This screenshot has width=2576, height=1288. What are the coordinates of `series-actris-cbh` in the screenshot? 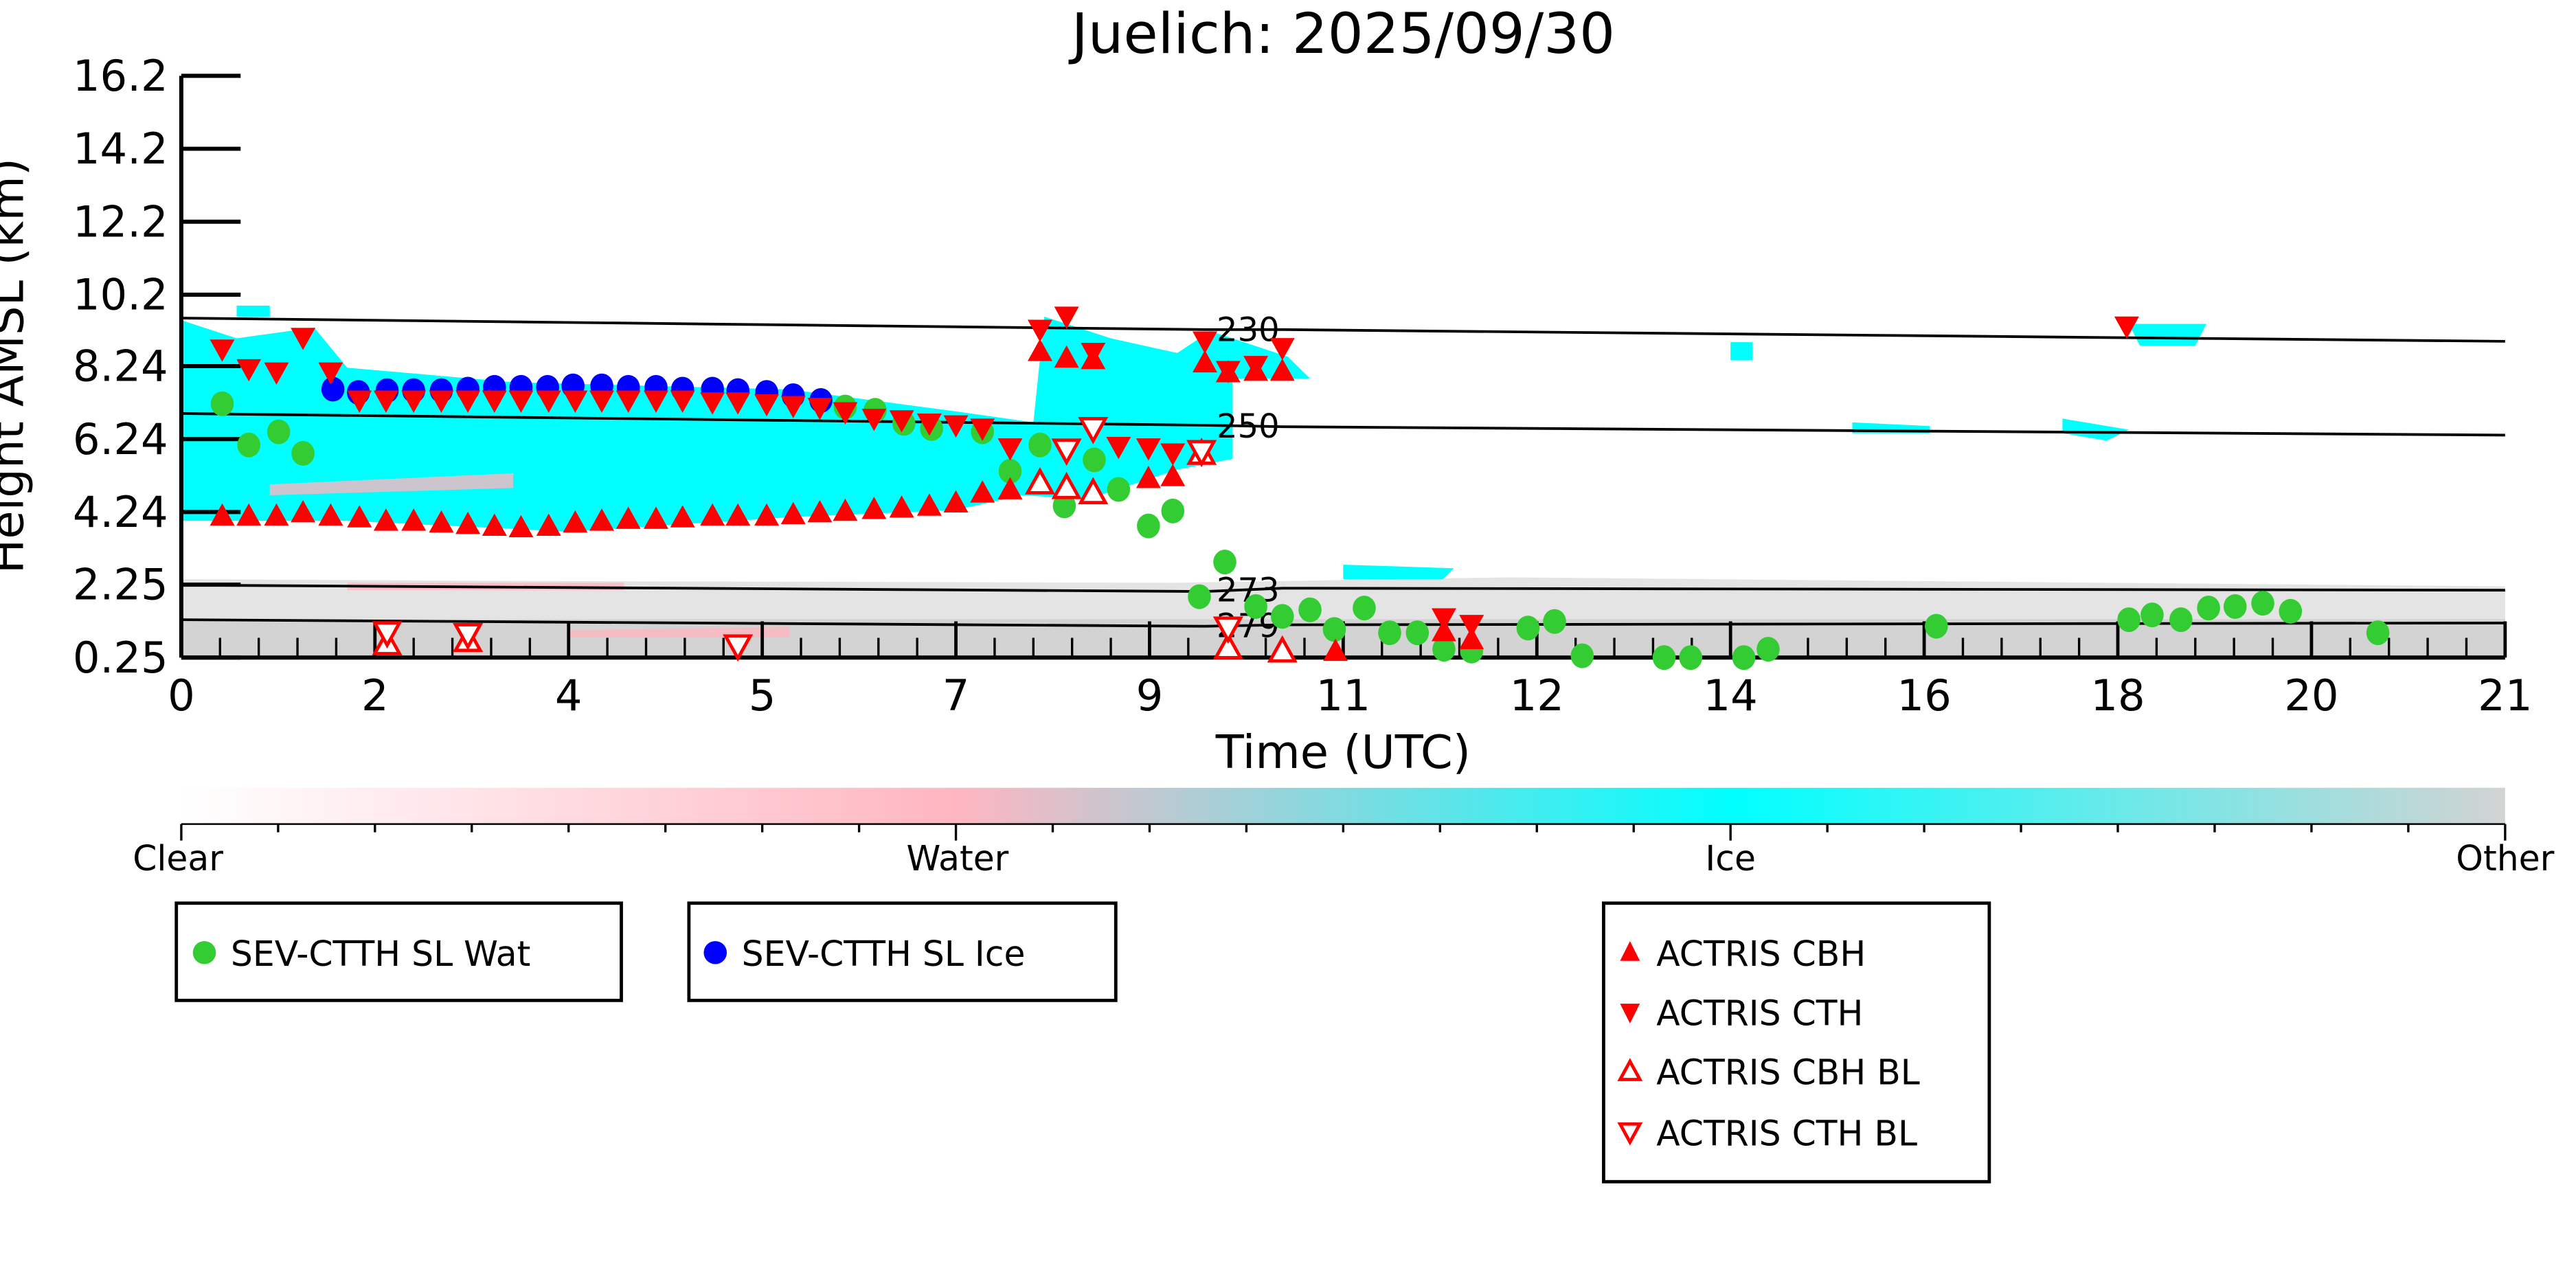 It's located at (847, 500).